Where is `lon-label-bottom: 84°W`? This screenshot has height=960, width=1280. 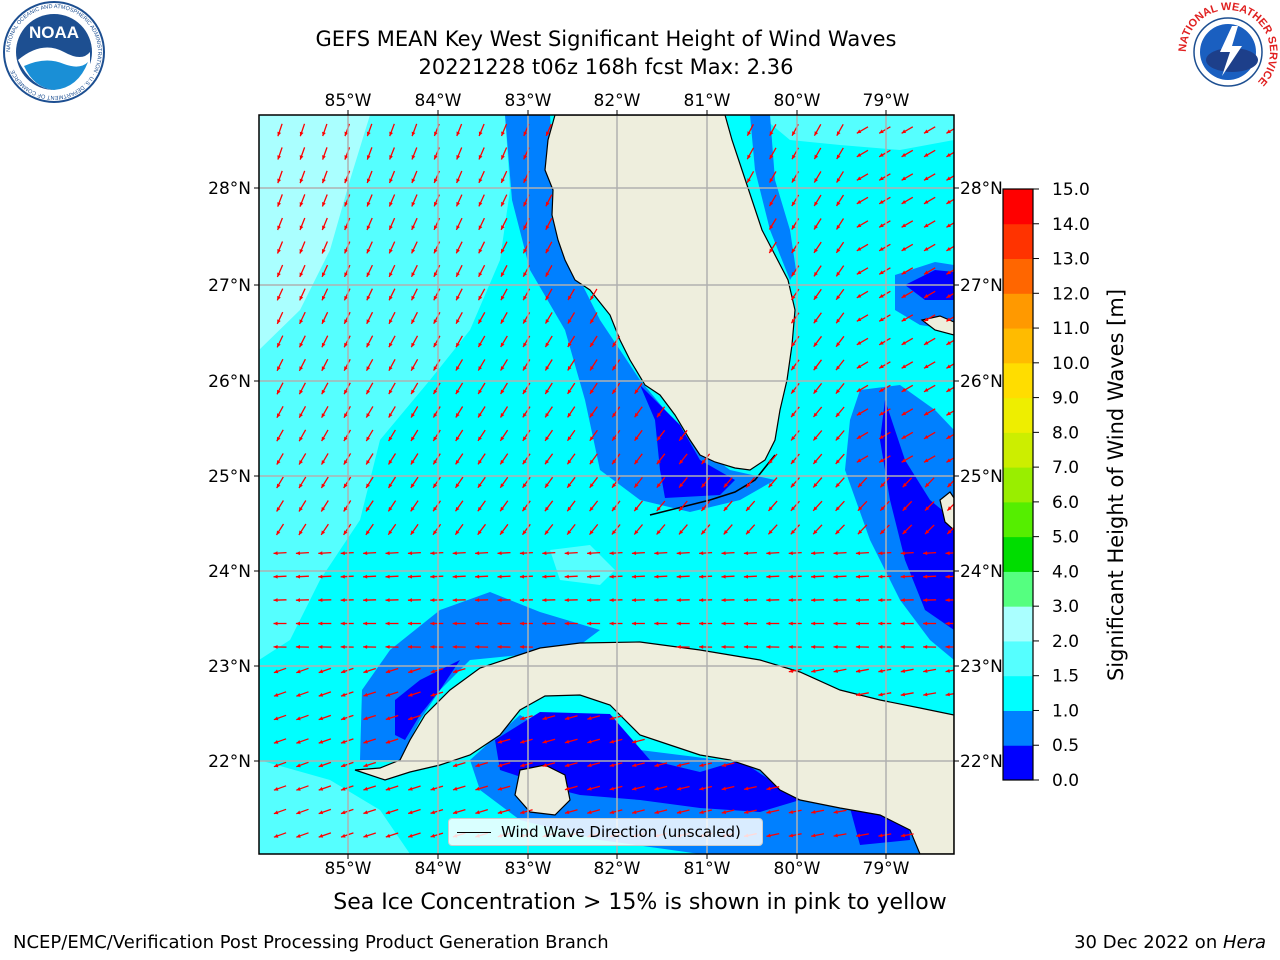 lon-label-bottom: 84°W is located at coordinates (438, 869).